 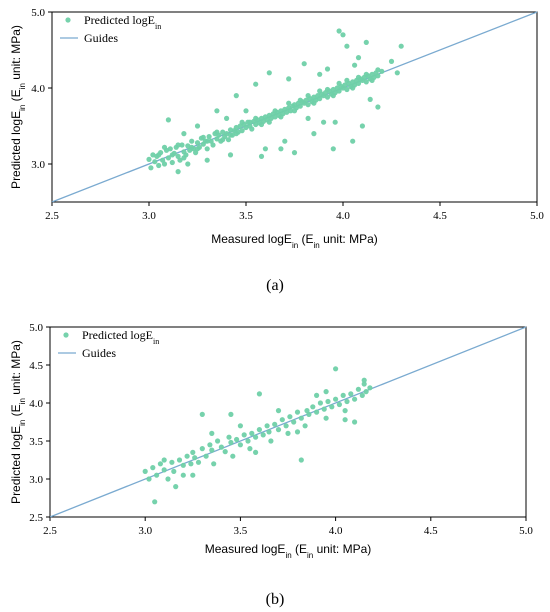 What do you see at coordinates (18, 107) in the screenshot?
I see `y-axis-label: Predicted logEin (Ein unit: MPa)` at bounding box center [18, 107].